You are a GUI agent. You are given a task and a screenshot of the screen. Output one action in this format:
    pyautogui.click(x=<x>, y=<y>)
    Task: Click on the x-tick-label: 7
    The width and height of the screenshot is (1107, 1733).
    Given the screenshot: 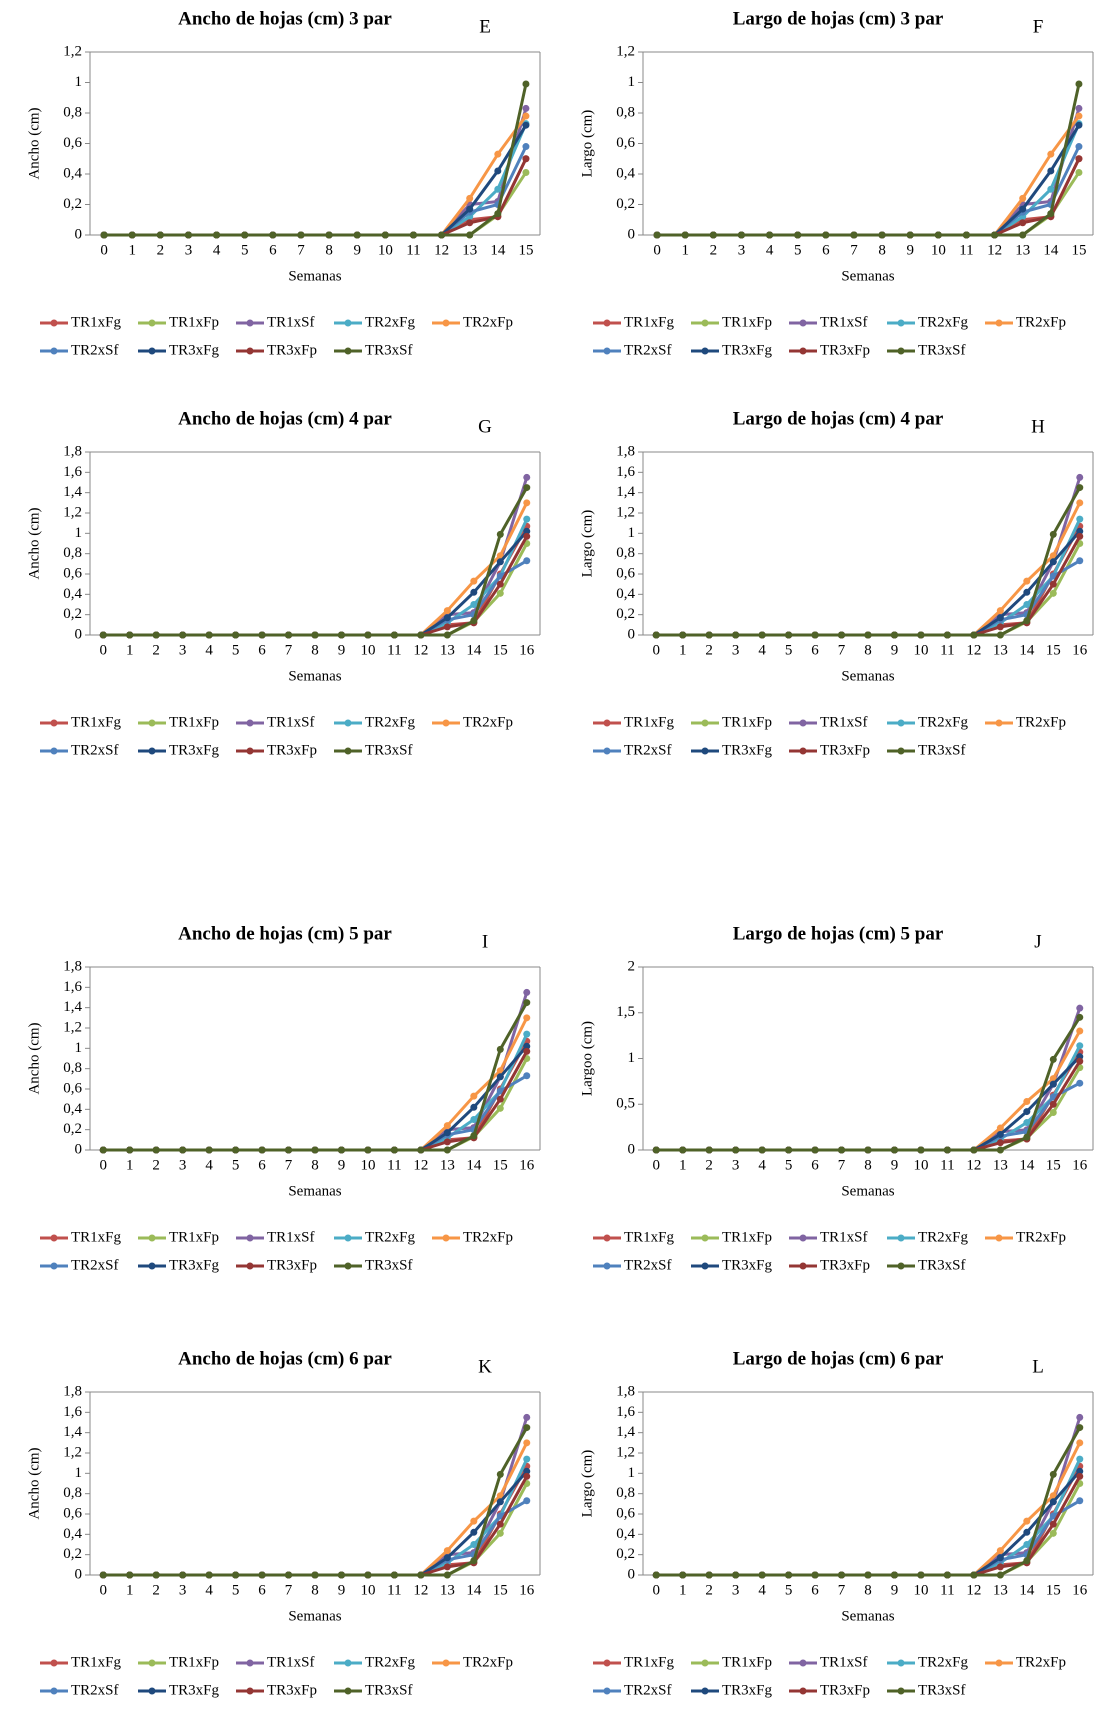 What is the action you would take?
    pyautogui.click(x=842, y=1590)
    